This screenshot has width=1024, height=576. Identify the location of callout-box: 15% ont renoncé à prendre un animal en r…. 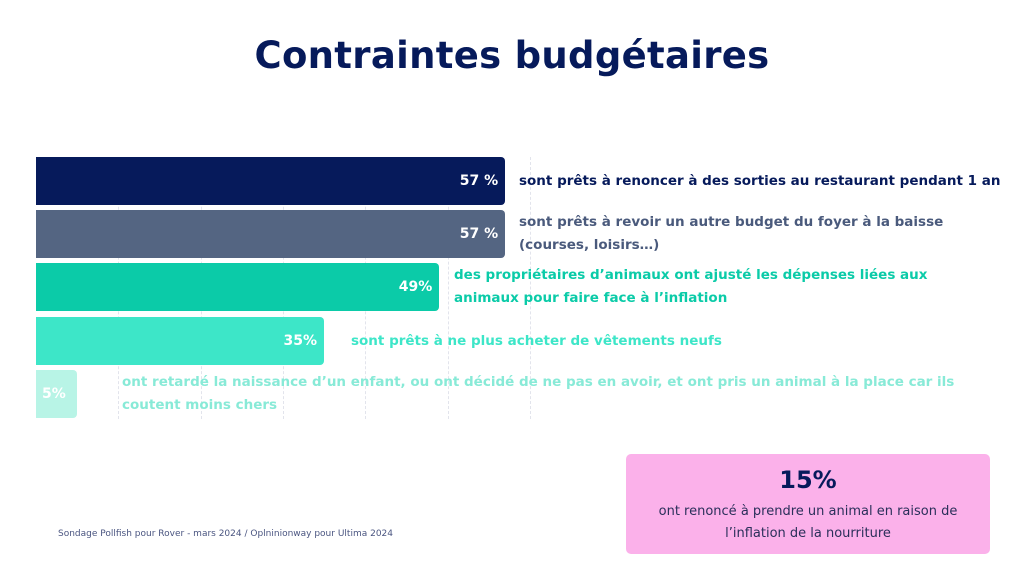
(808, 504).